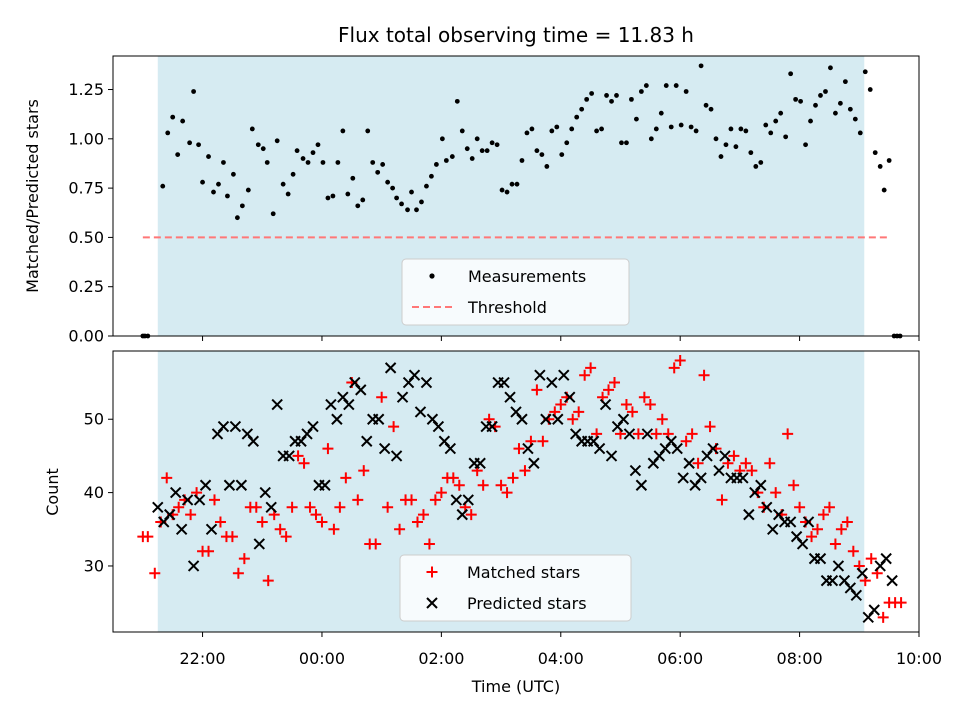 This screenshot has height=720, width=960. What do you see at coordinates (203, 658) in the screenshot?
I see `x-tick-label: 22:00` at bounding box center [203, 658].